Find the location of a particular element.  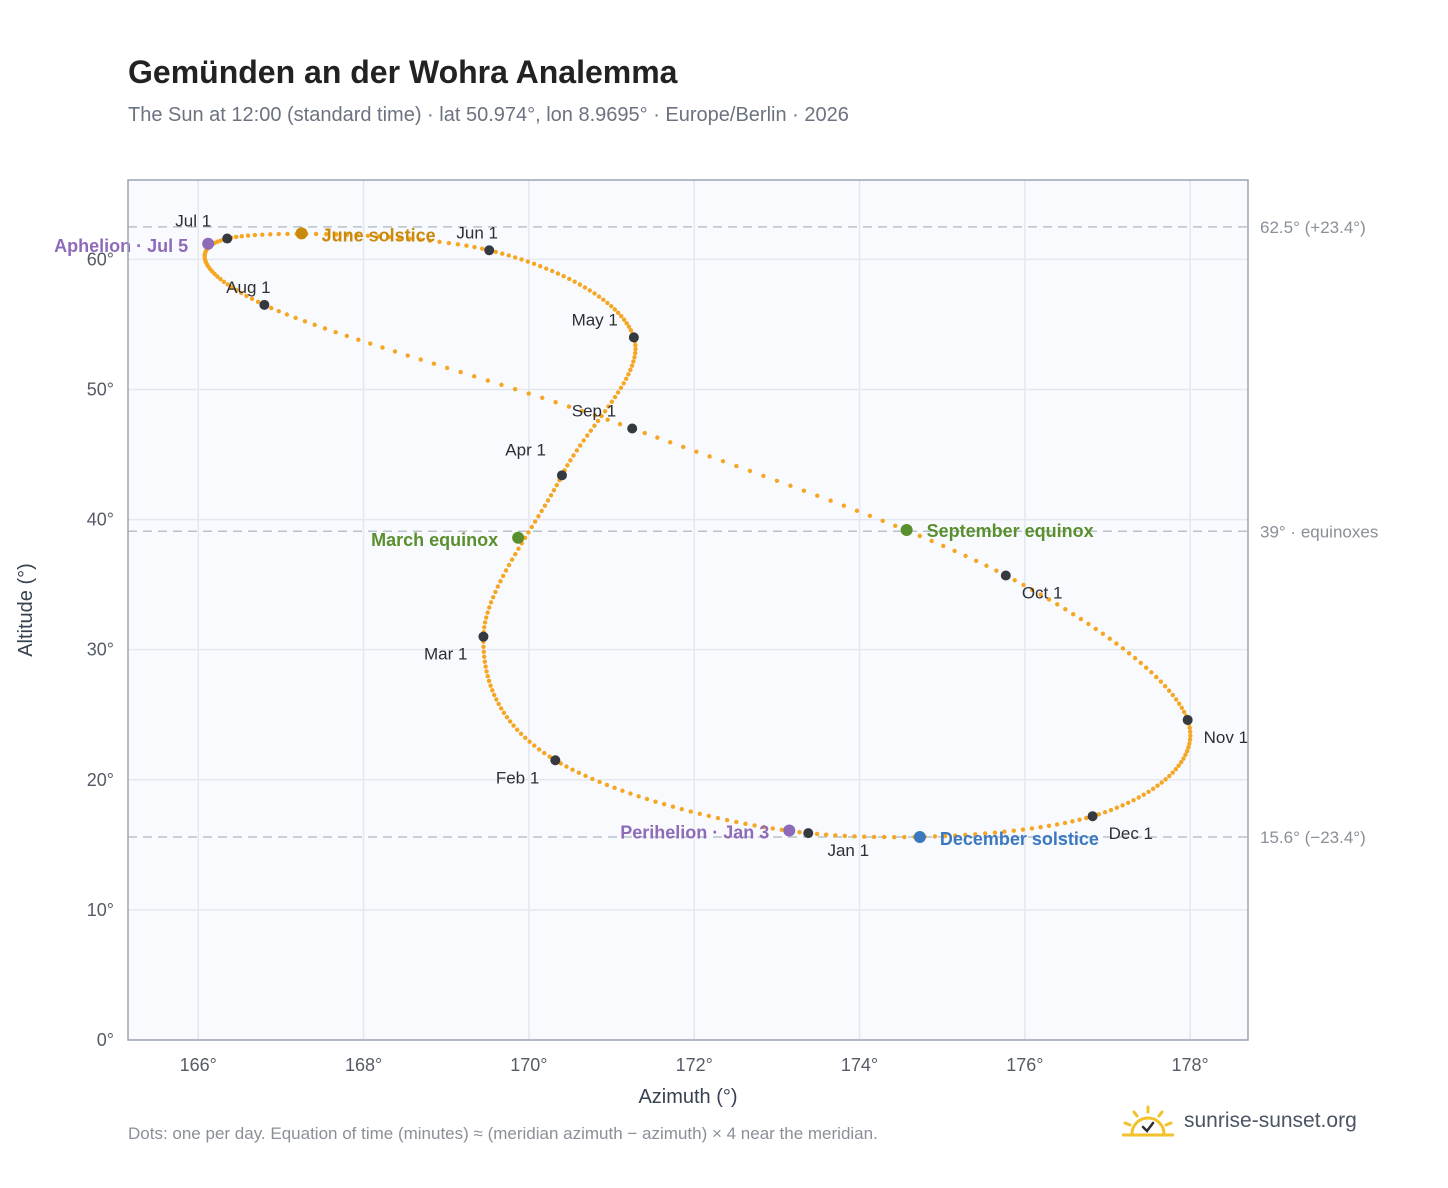

month-label: Dec 1 is located at coordinates (1131, 833).